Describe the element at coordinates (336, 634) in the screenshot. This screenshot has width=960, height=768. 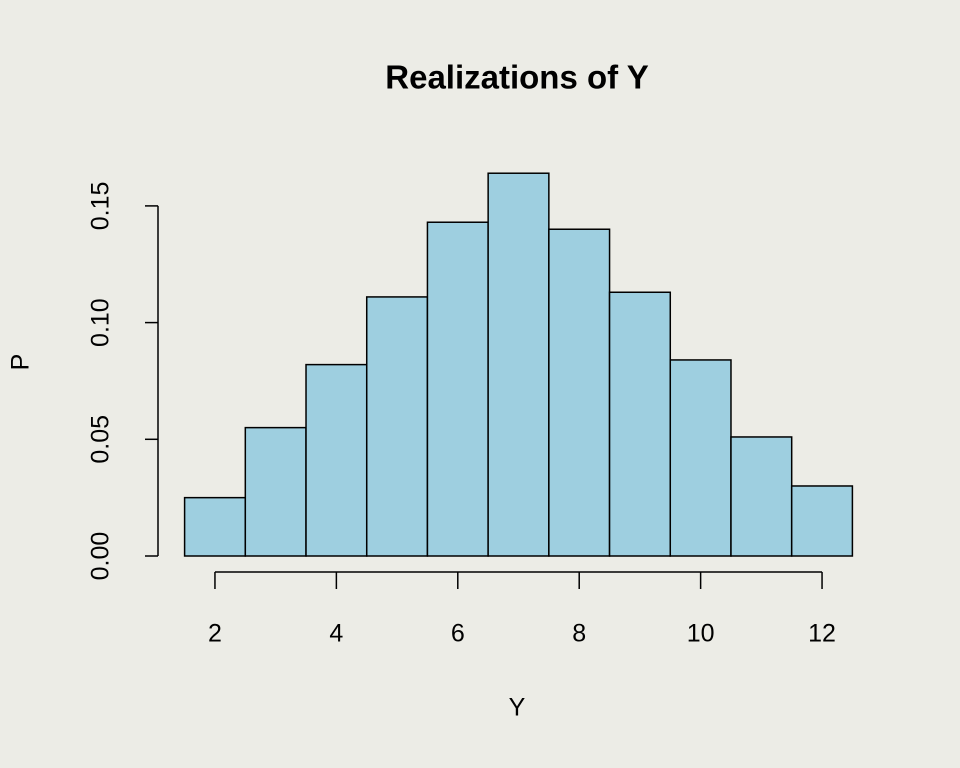
I see `x-tick-label: 4` at that location.